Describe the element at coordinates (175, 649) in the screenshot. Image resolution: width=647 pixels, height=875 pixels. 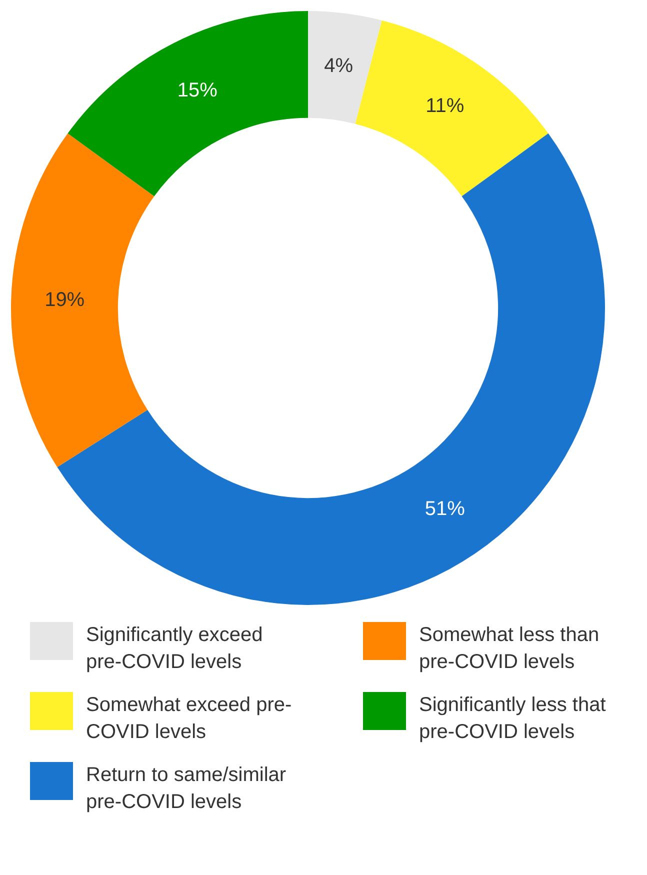
I see `legend-label: Significantly exceed pre-COVID levels` at that location.